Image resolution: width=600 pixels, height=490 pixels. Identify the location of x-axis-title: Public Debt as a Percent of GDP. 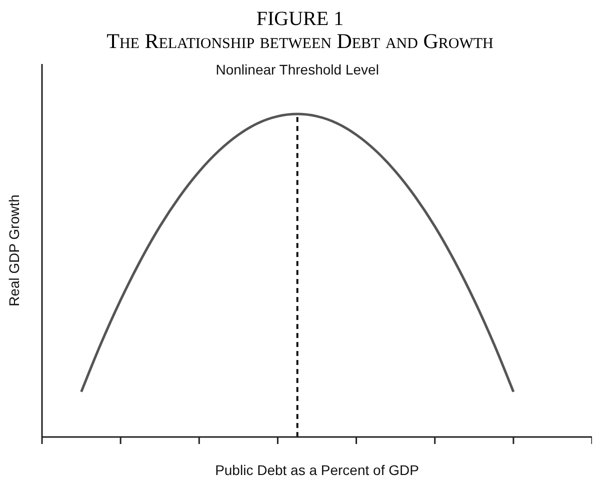
(317, 470).